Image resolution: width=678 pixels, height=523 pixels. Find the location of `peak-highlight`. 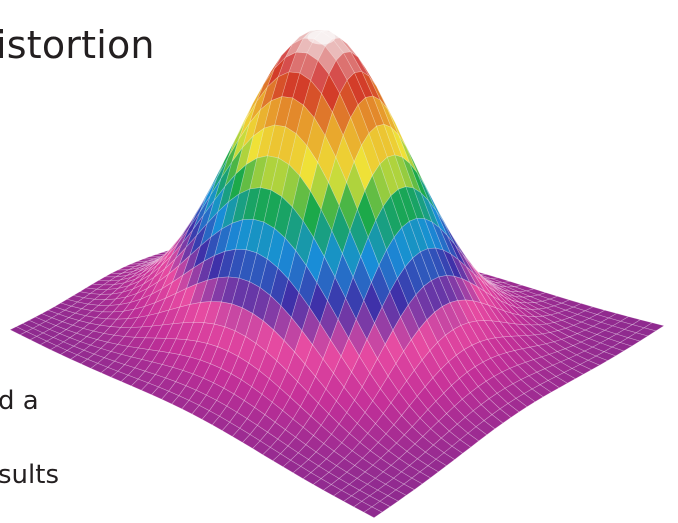

peak-highlight is located at coordinates (321, 37).